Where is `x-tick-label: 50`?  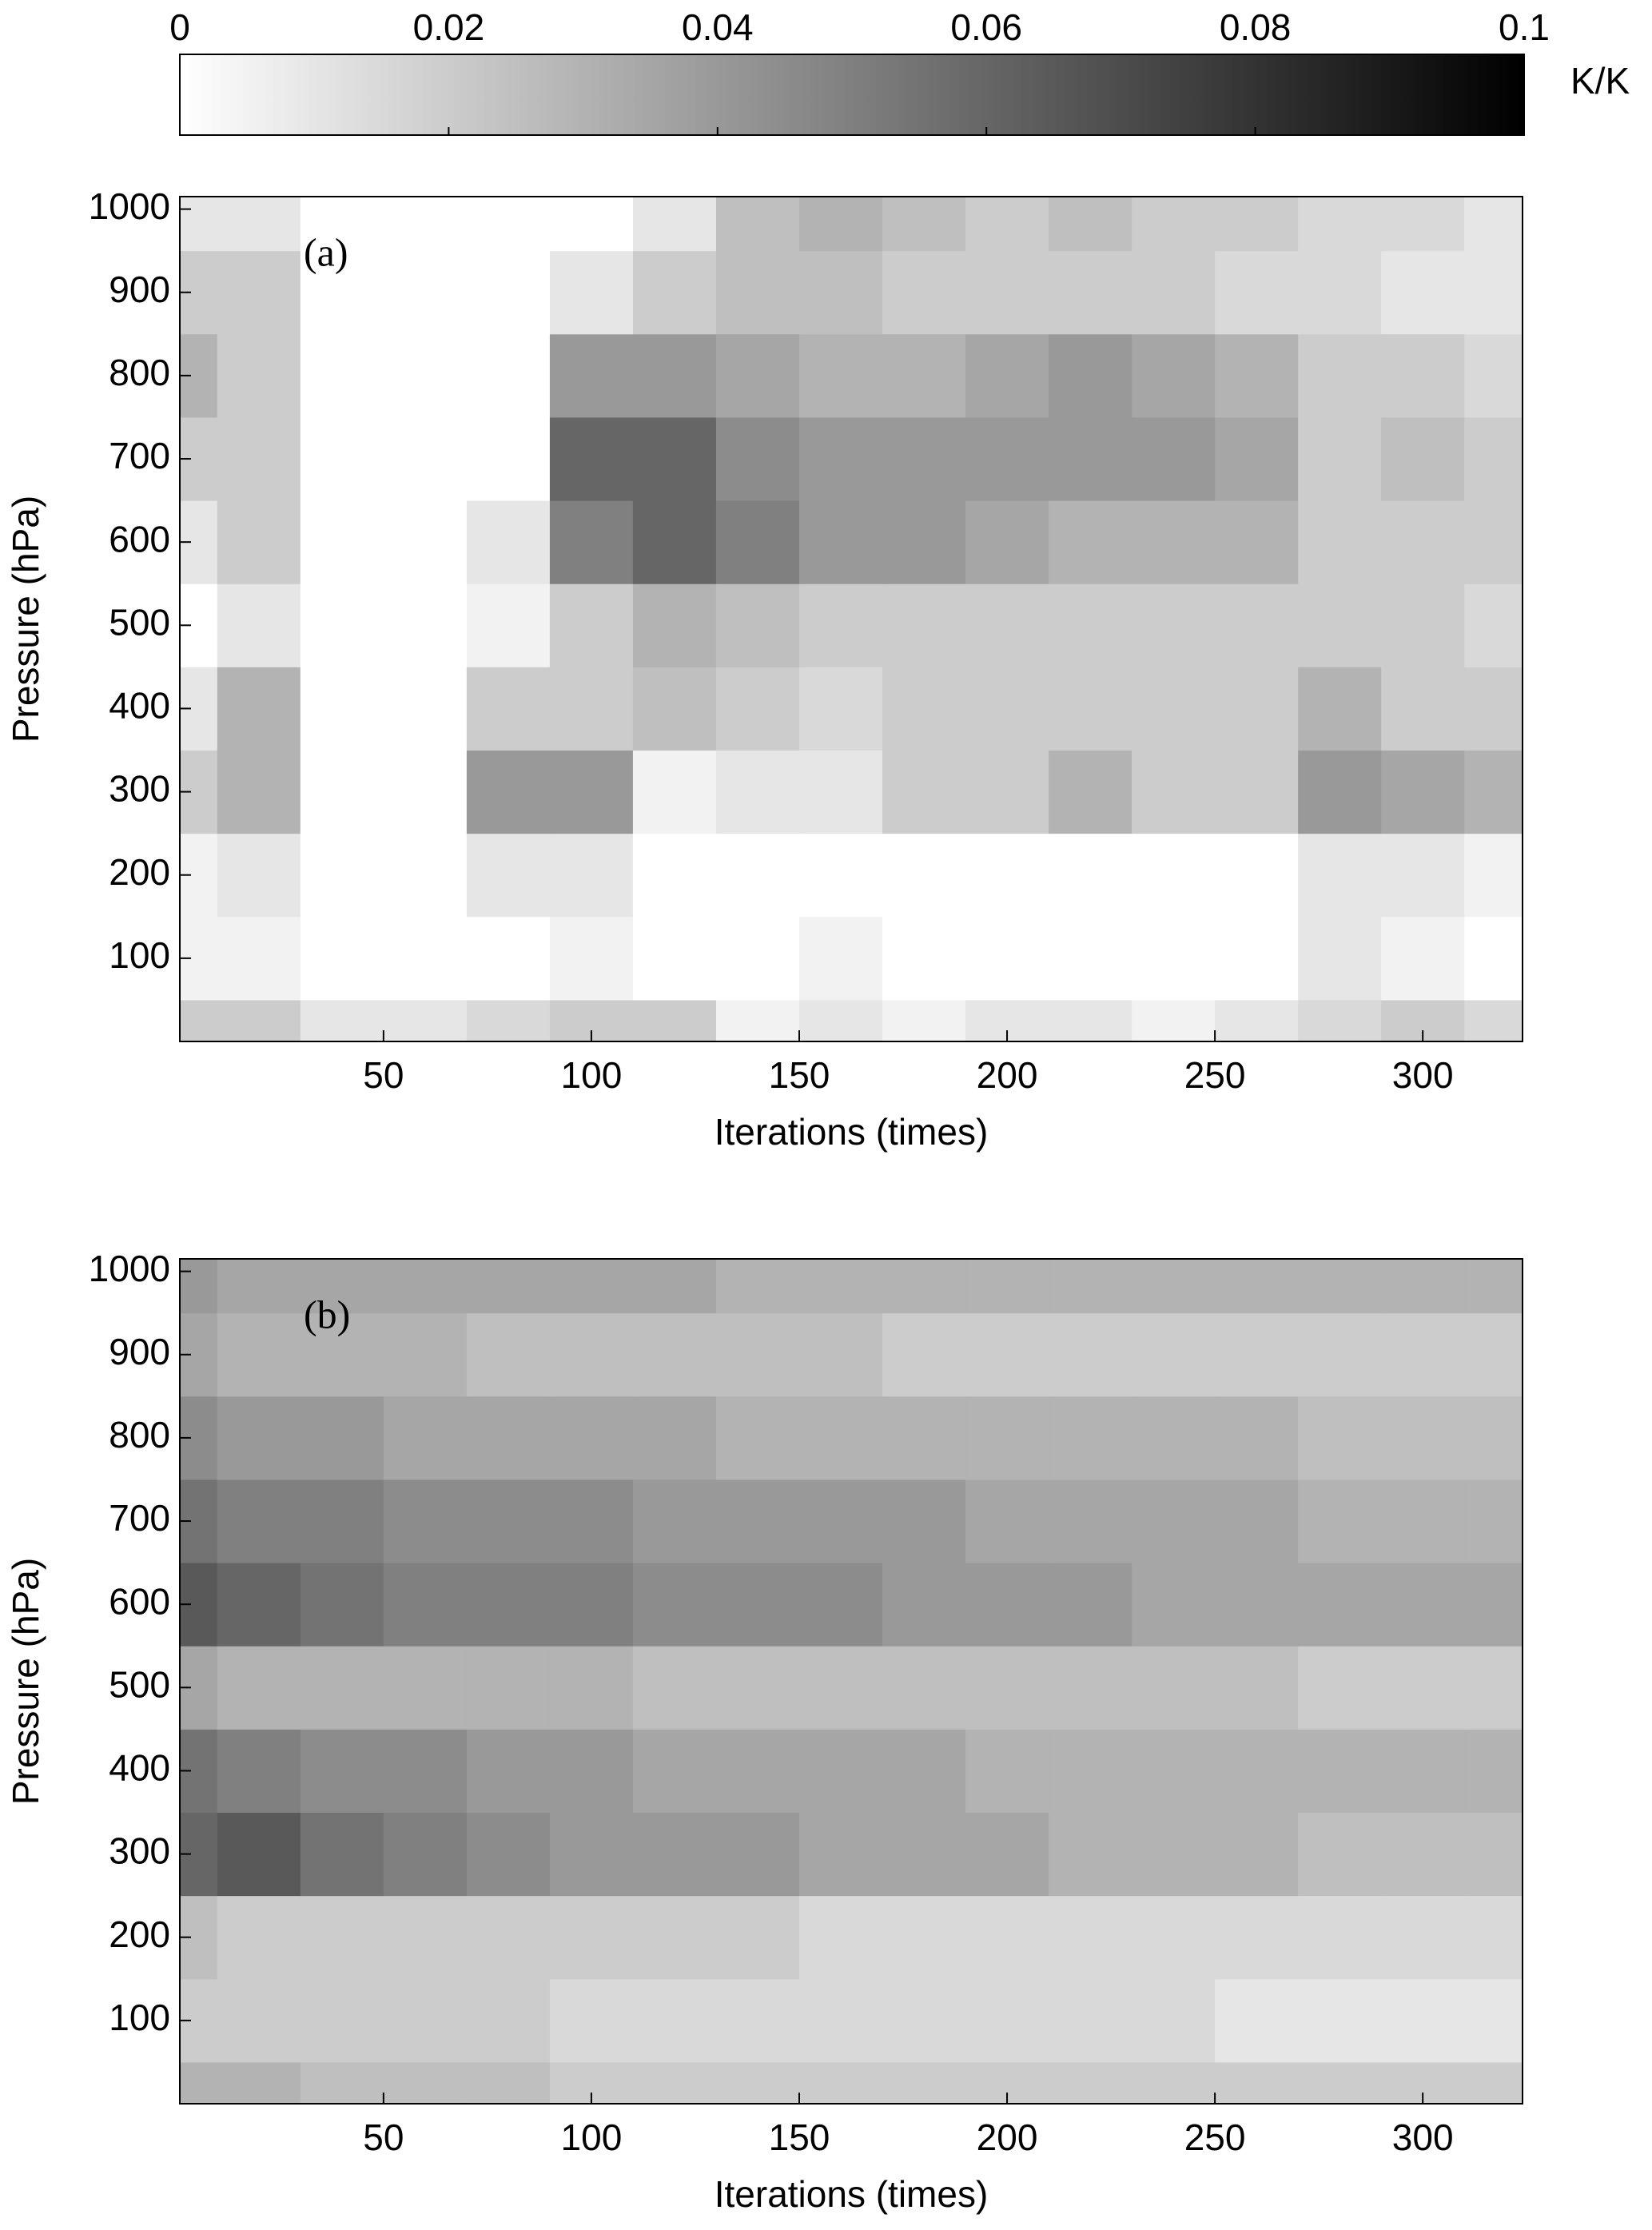 x-tick-label: 50 is located at coordinates (383, 2137).